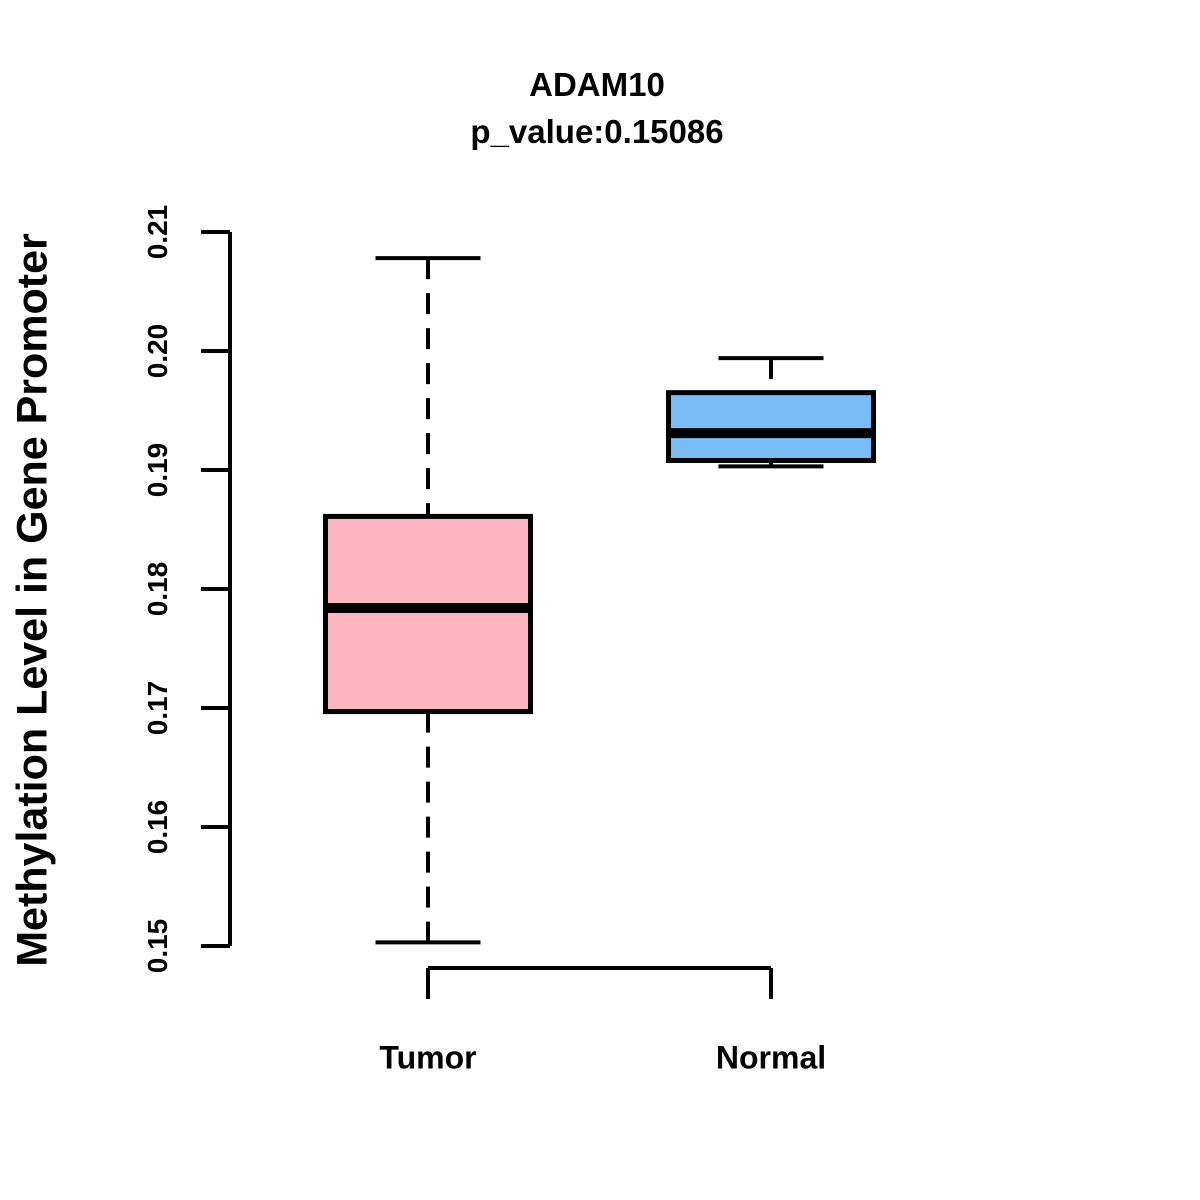 This screenshot has height=1200, width=1200. What do you see at coordinates (157, 946) in the screenshot?
I see `y-tick-label: 0.15` at bounding box center [157, 946].